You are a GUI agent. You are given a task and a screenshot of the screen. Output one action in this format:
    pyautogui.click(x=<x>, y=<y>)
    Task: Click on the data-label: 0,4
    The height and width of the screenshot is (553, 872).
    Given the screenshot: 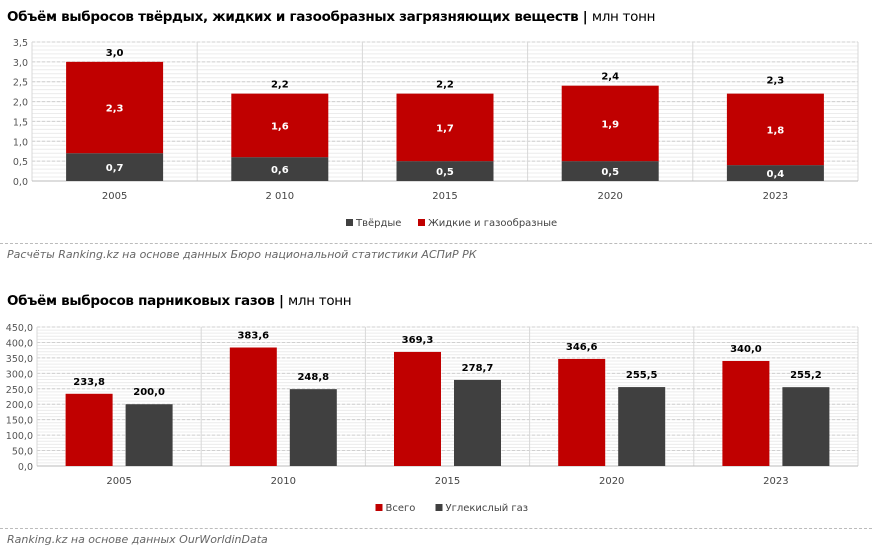 What is the action you would take?
    pyautogui.click(x=776, y=174)
    